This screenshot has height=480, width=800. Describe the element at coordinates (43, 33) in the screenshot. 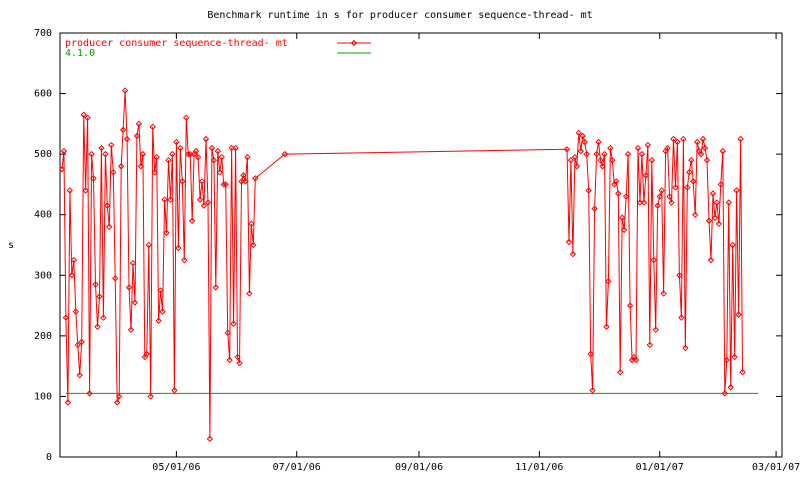

I see `y-tick-label: 700` at that location.